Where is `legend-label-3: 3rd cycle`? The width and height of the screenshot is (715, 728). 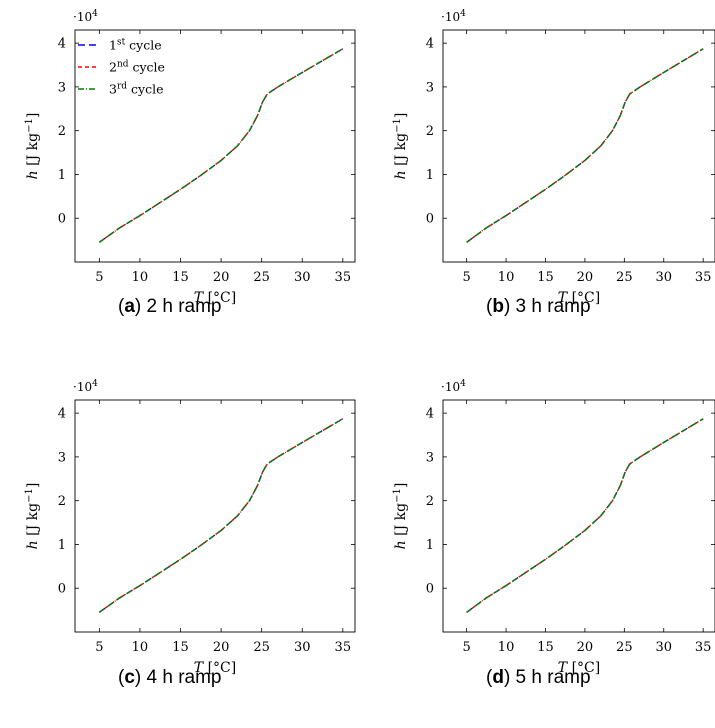
legend-label-3: 3rd cycle is located at coordinates (136, 89).